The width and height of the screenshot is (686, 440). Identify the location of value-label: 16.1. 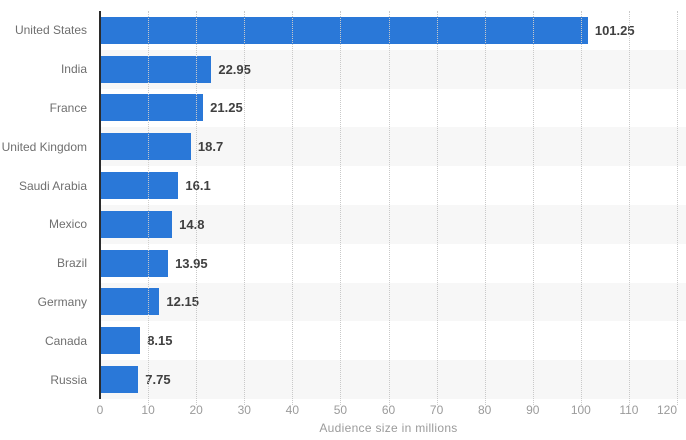
(198, 186).